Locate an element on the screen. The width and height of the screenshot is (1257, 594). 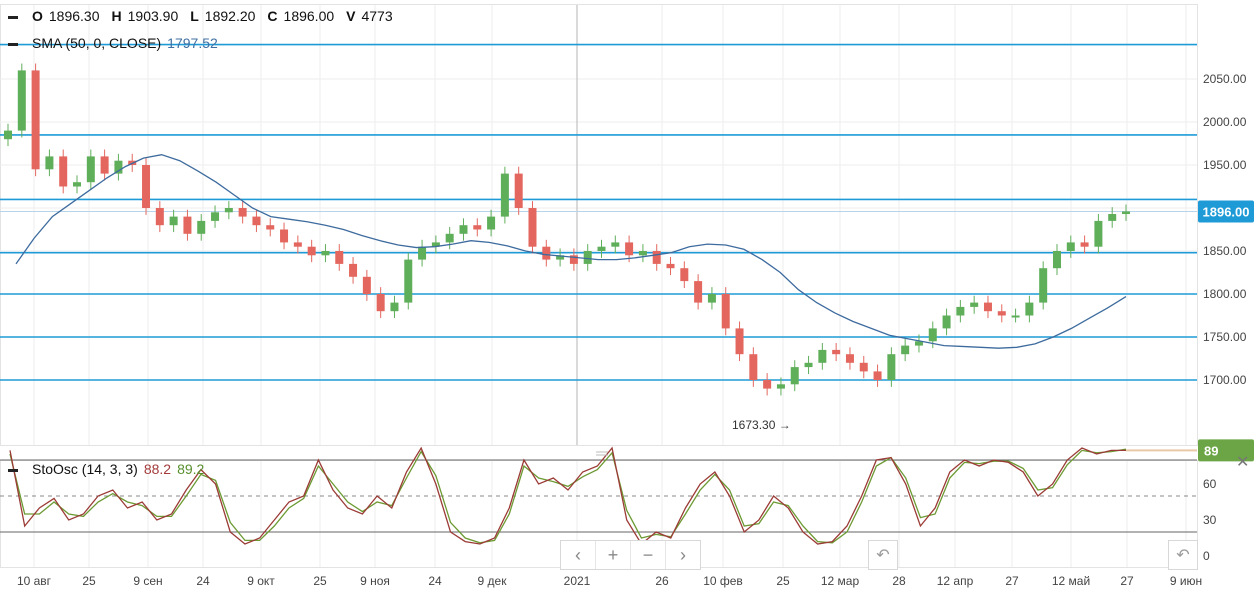
close-icon: ✕ is located at coordinates (1243, 462).